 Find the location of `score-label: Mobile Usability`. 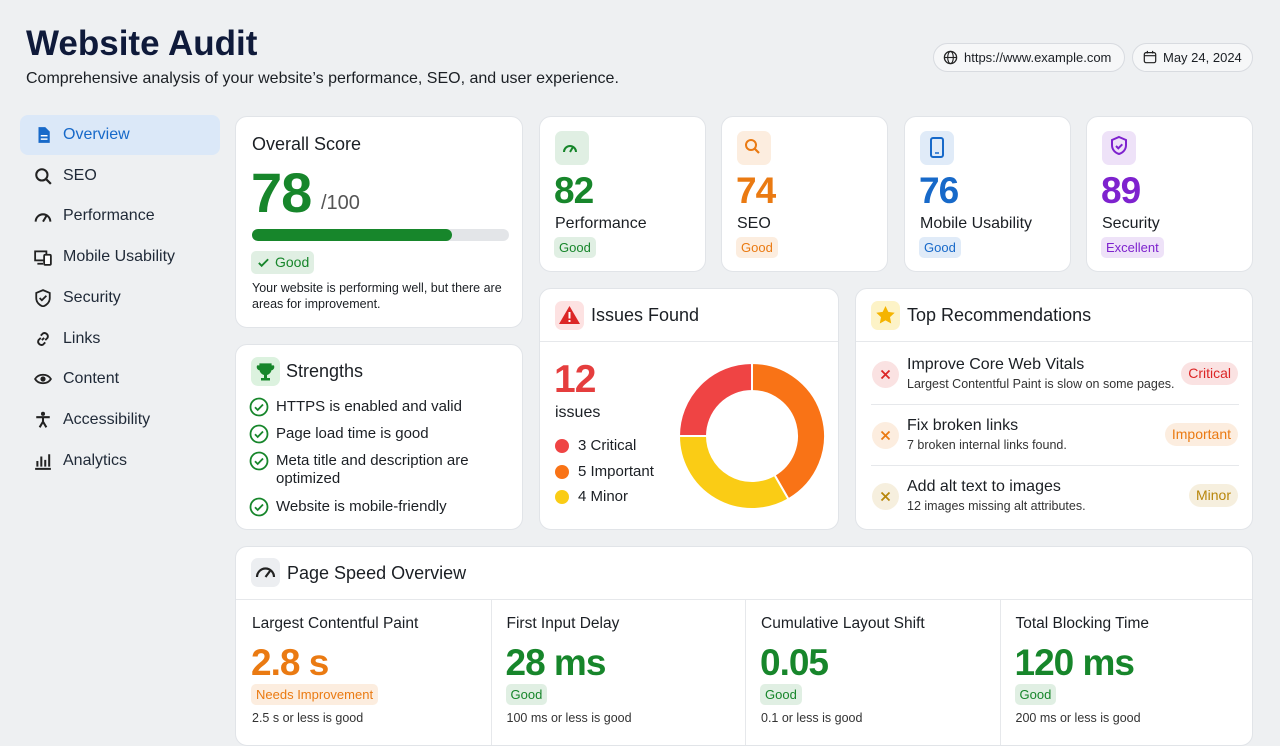

score-label: Mobile Usability is located at coordinates (976, 223).